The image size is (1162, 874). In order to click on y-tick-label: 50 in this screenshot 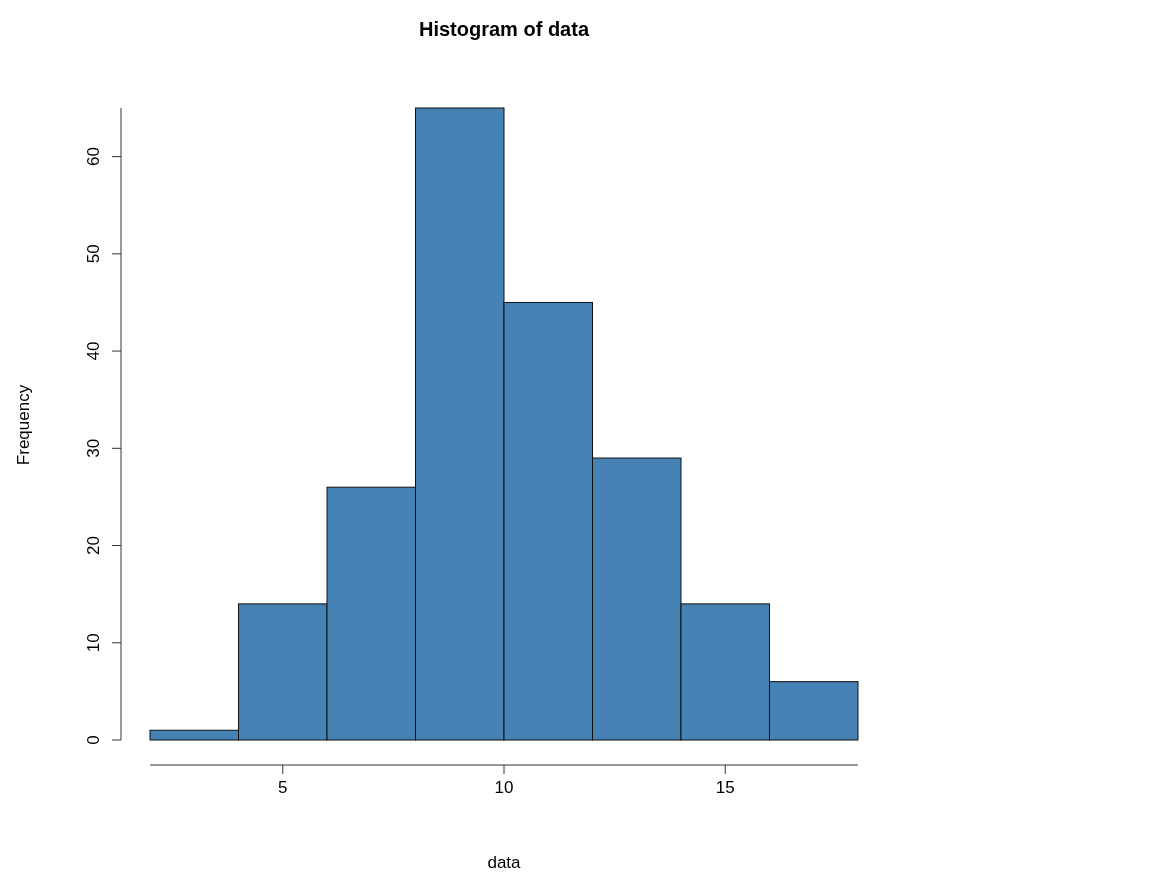, I will do `click(93, 254)`.